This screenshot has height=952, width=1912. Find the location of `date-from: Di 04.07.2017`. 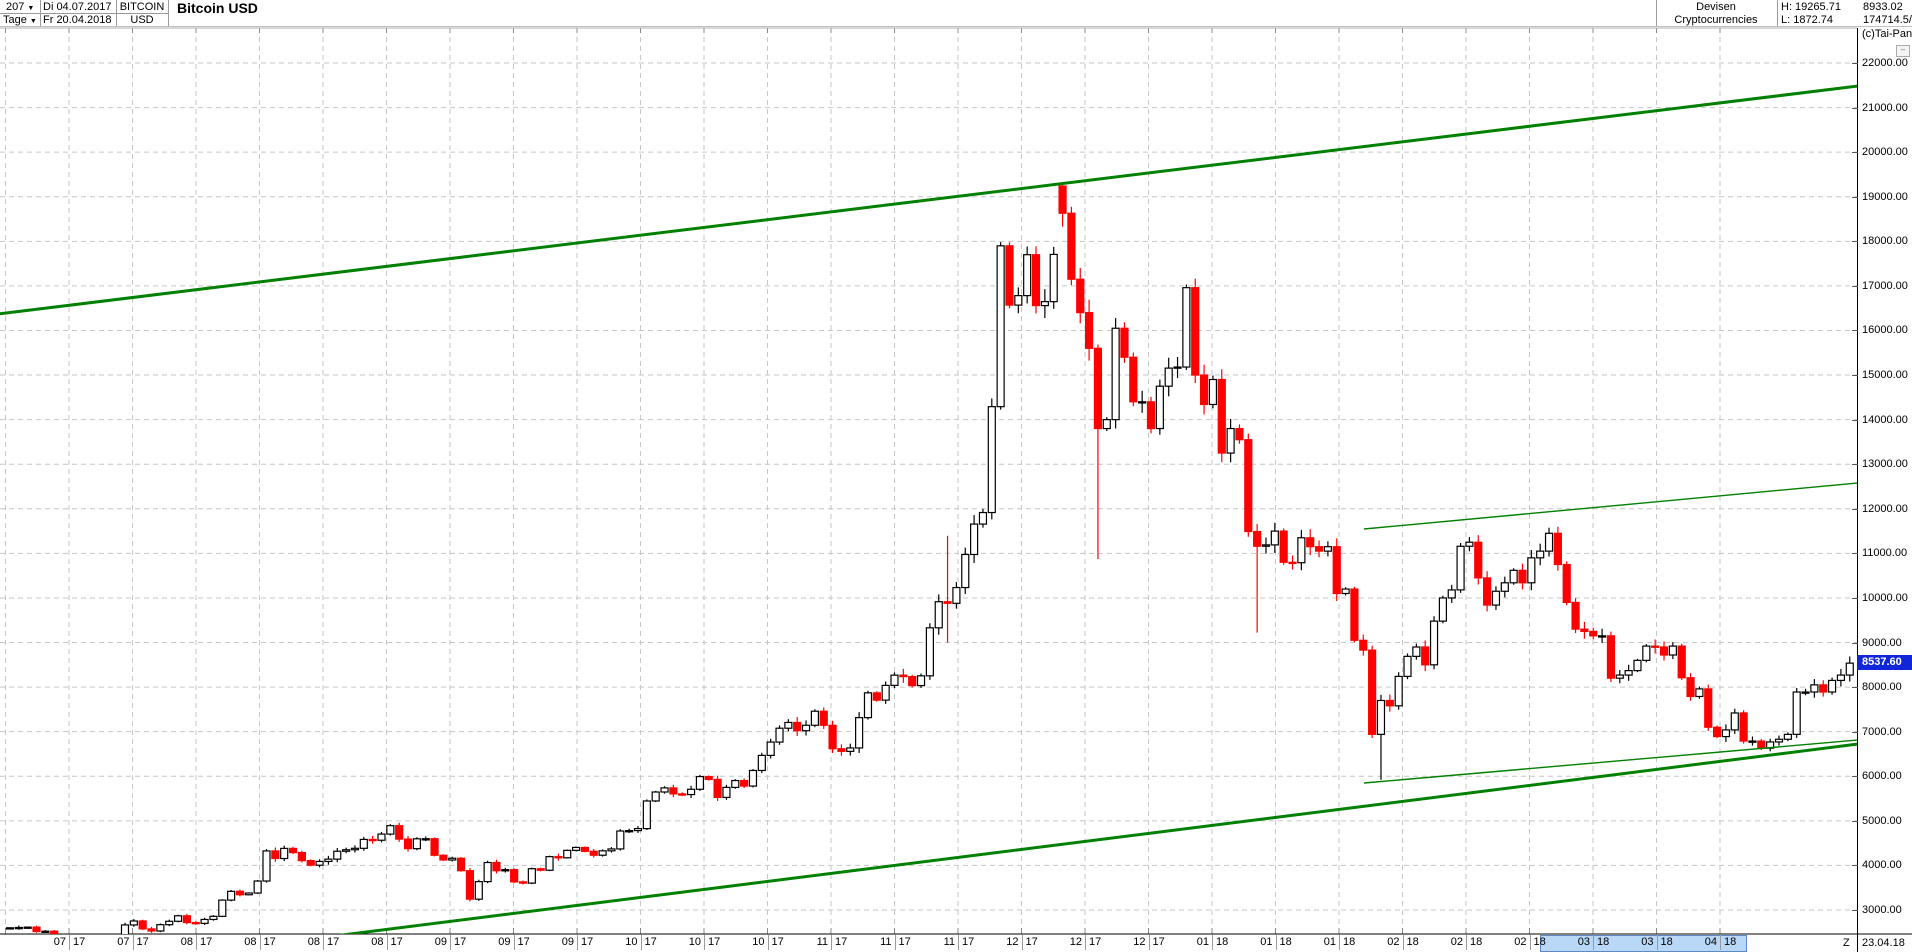

date-from: Di 04.07.2017 is located at coordinates (77, 7).